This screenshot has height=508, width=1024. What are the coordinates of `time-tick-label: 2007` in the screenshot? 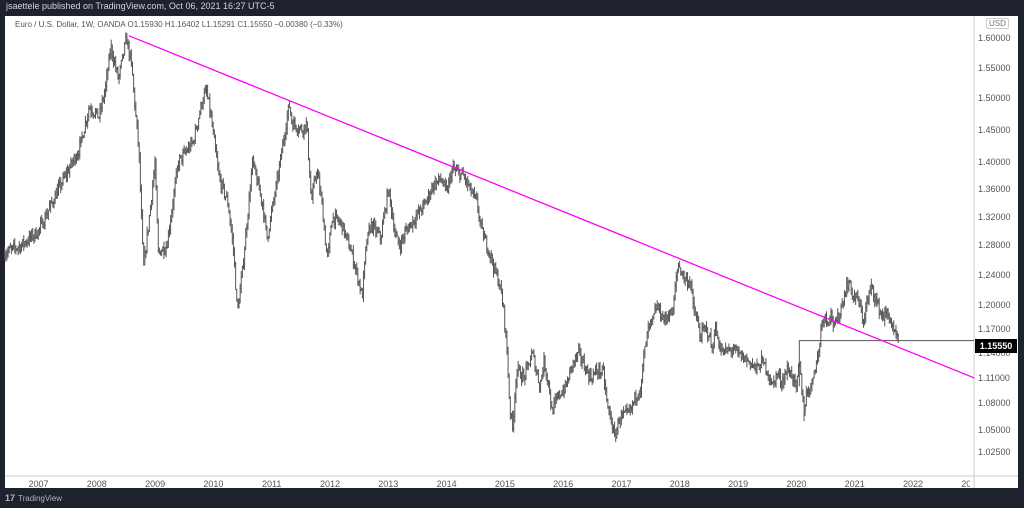 It's located at (38, 484).